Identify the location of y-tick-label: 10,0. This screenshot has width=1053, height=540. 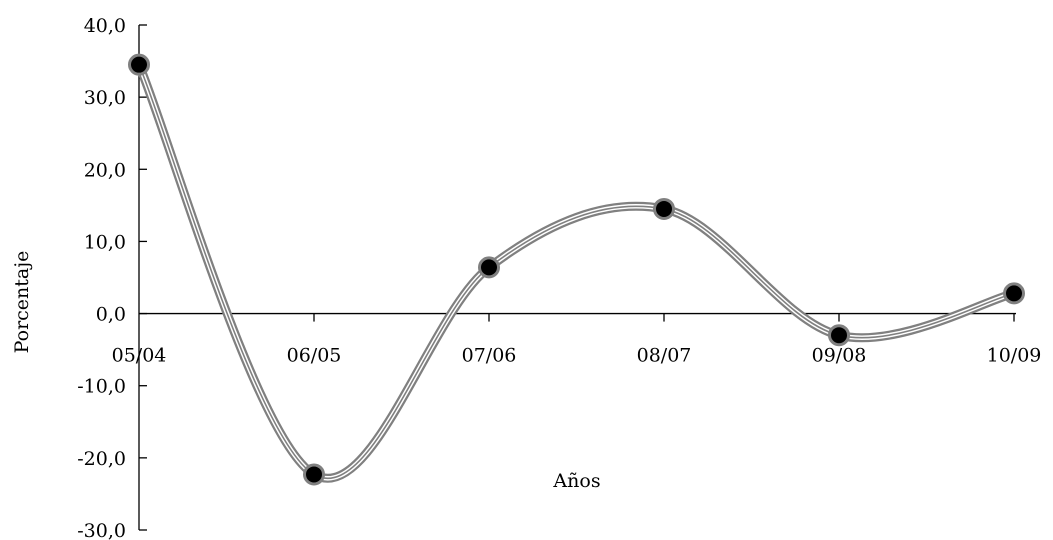
(105, 242).